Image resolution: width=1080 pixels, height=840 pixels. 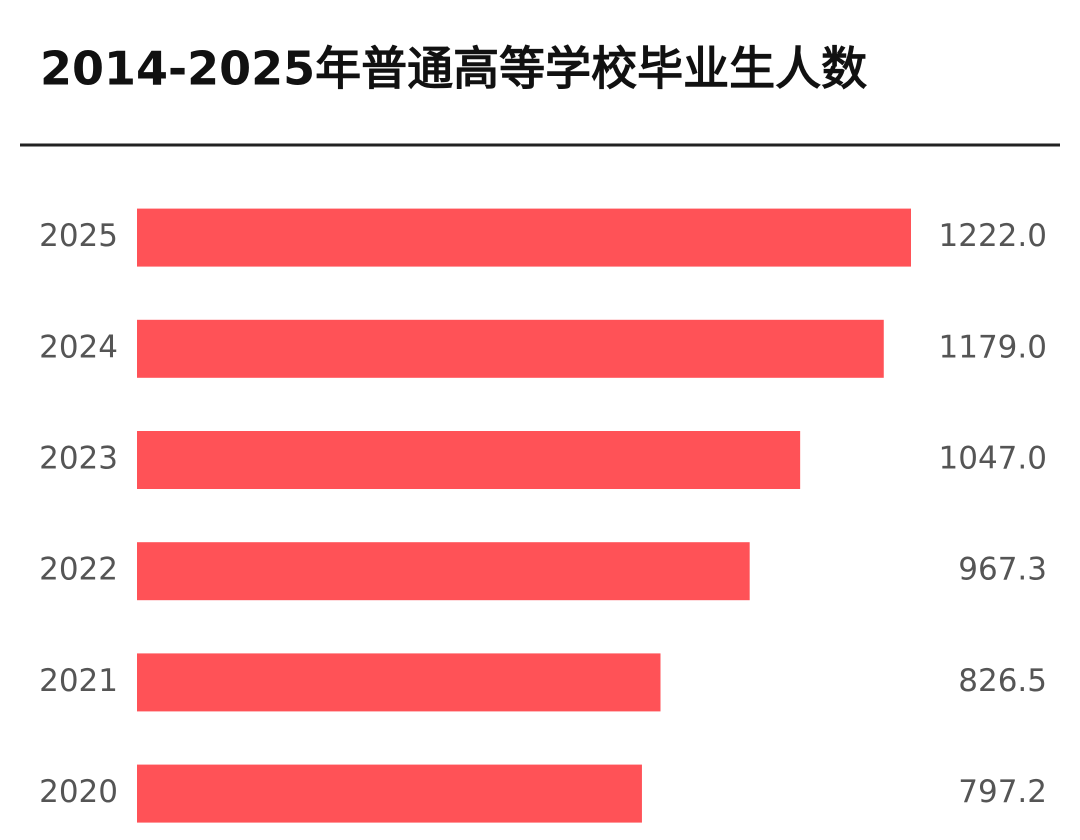 I want to click on value-label: 826.5, so click(x=1002, y=681).